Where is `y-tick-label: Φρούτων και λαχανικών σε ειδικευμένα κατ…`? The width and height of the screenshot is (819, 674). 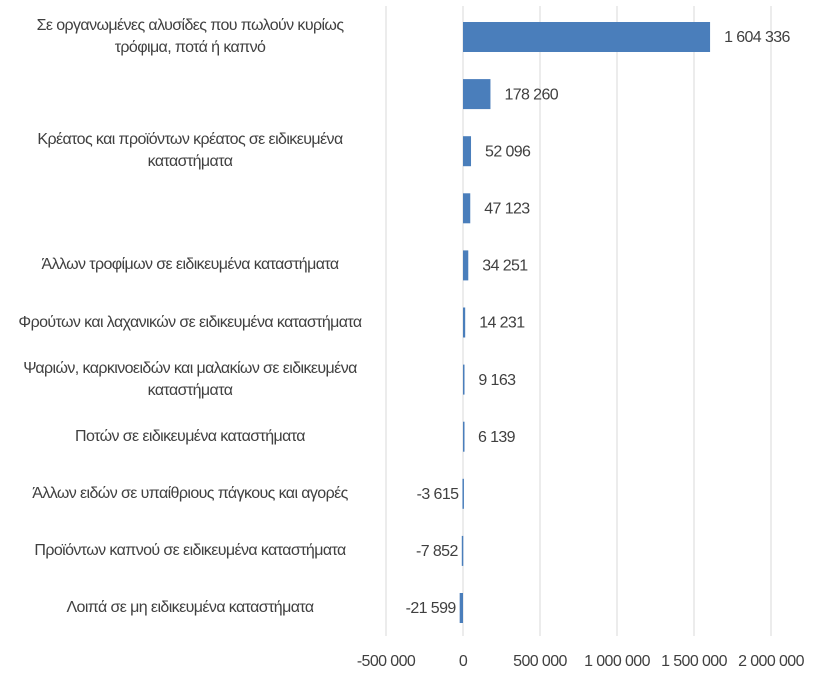 y-tick-label: Φρούτων και λαχανικών σε ειδικευμένα κατ… is located at coordinates (190, 322).